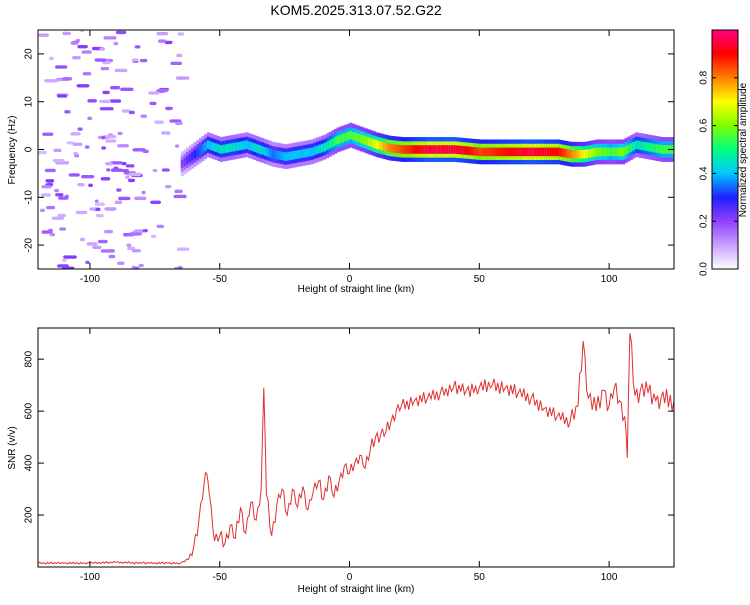 Image resolution: width=750 pixels, height=605 pixels. Describe the element at coordinates (29, 54) in the screenshot. I see `y-tick-label: 20` at that location.